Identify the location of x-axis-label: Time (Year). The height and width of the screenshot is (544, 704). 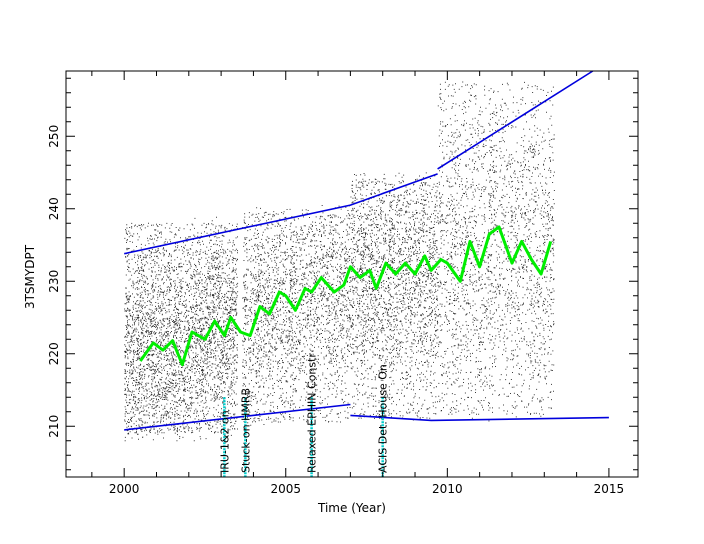
(351, 508).